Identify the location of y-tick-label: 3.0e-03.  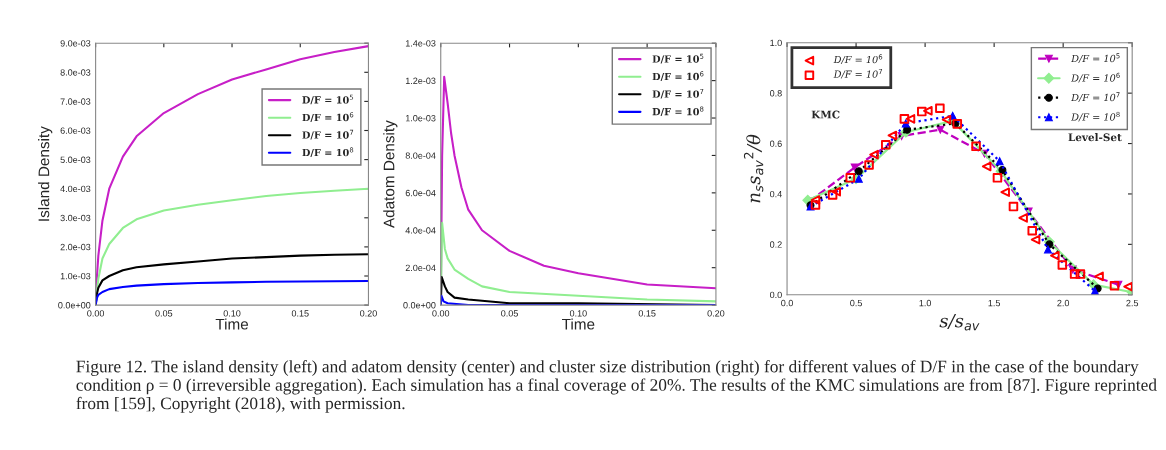
(75, 218).